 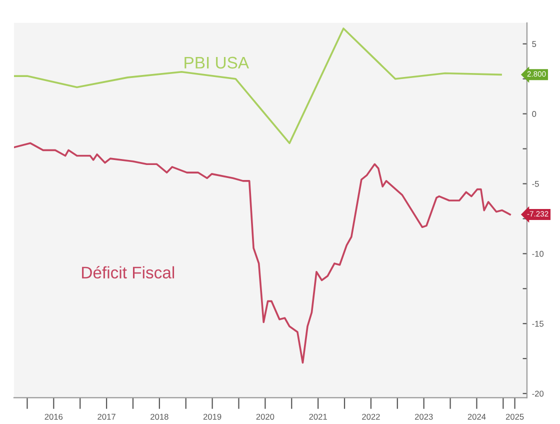 I want to click on y-tick-label: 0, so click(x=534, y=114).